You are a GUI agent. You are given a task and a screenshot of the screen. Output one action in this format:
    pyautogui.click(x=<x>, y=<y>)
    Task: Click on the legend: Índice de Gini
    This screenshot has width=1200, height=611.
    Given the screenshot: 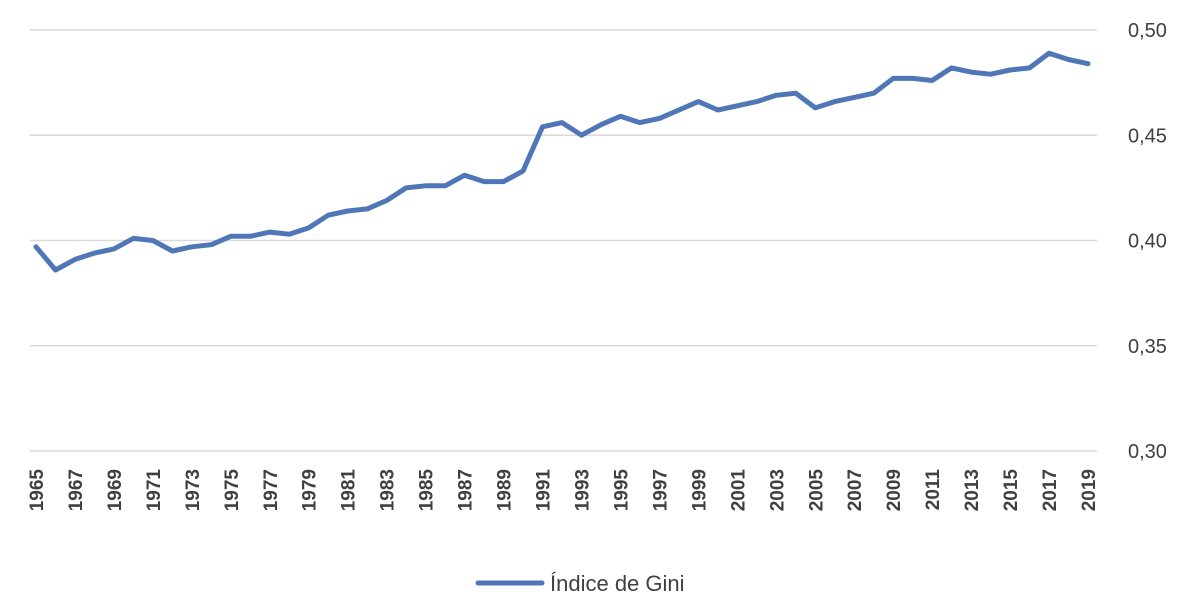 What is the action you would take?
    pyautogui.click(x=580, y=583)
    